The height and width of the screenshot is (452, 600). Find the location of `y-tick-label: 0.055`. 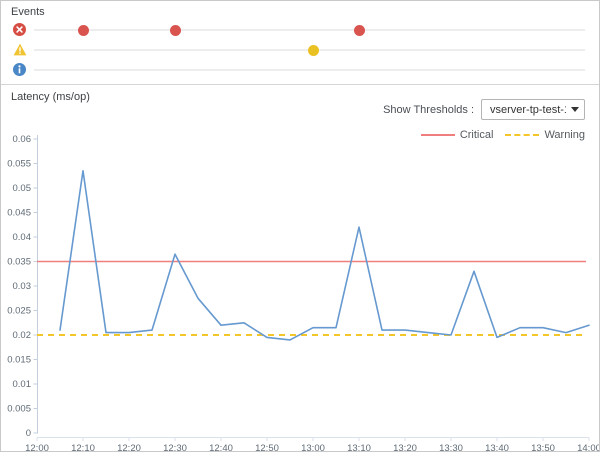

y-tick-label: 0.055 is located at coordinates (19, 164).